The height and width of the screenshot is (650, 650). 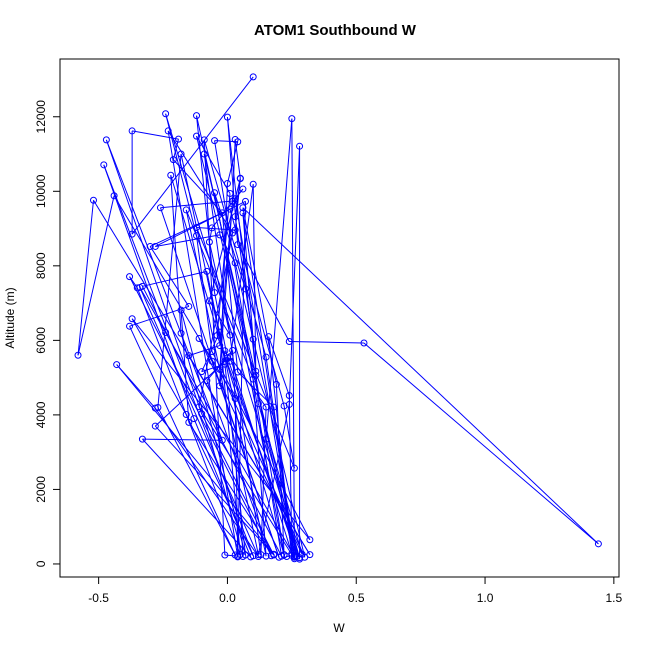 What do you see at coordinates (41, 563) in the screenshot?
I see `y-tick-label: 0` at bounding box center [41, 563].